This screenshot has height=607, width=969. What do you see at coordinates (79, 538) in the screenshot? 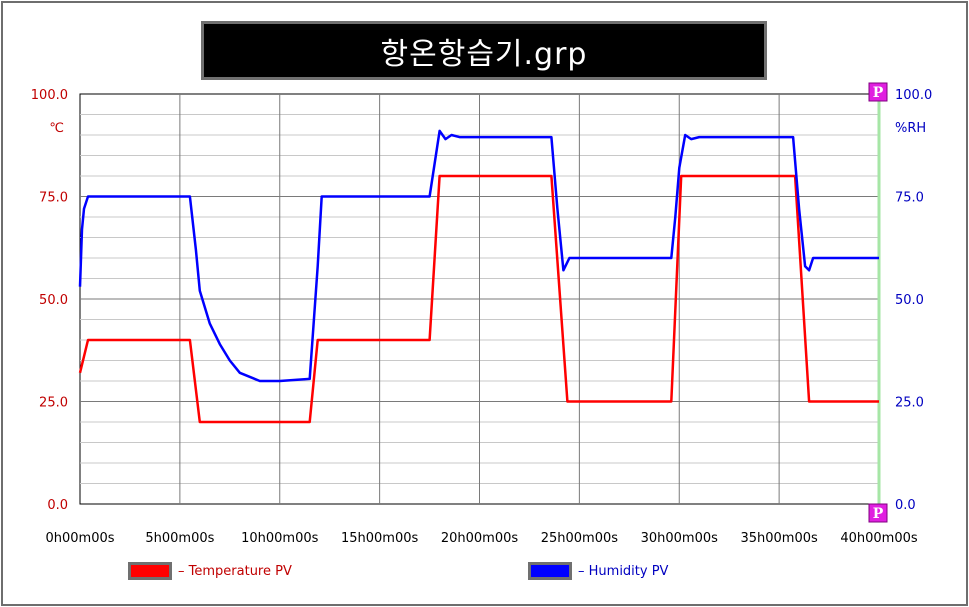
I see `x-tick-label: 0h00m00s` at bounding box center [79, 538].